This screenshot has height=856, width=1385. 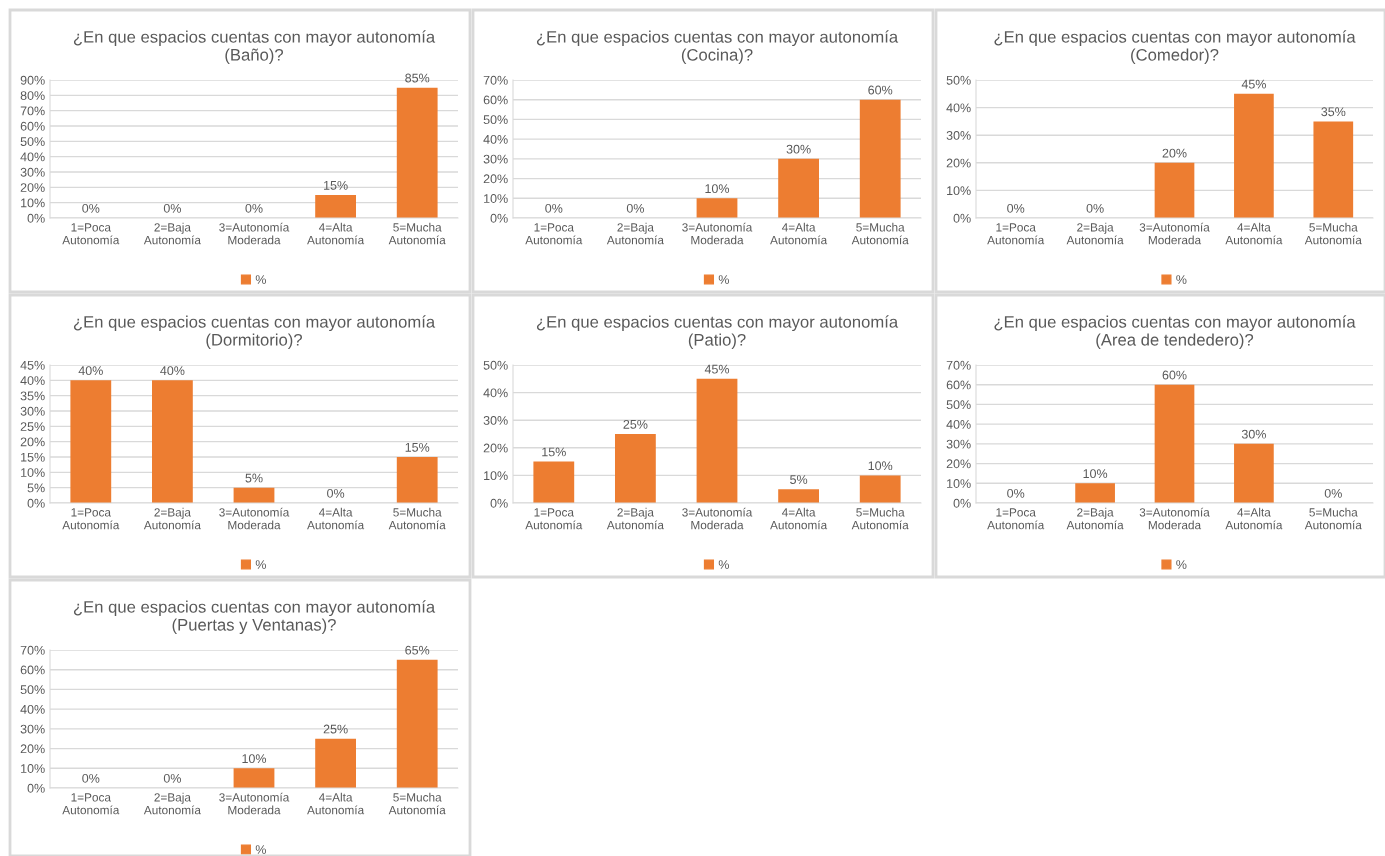 What do you see at coordinates (1333, 112) in the screenshot?
I see `data-label: 35%` at bounding box center [1333, 112].